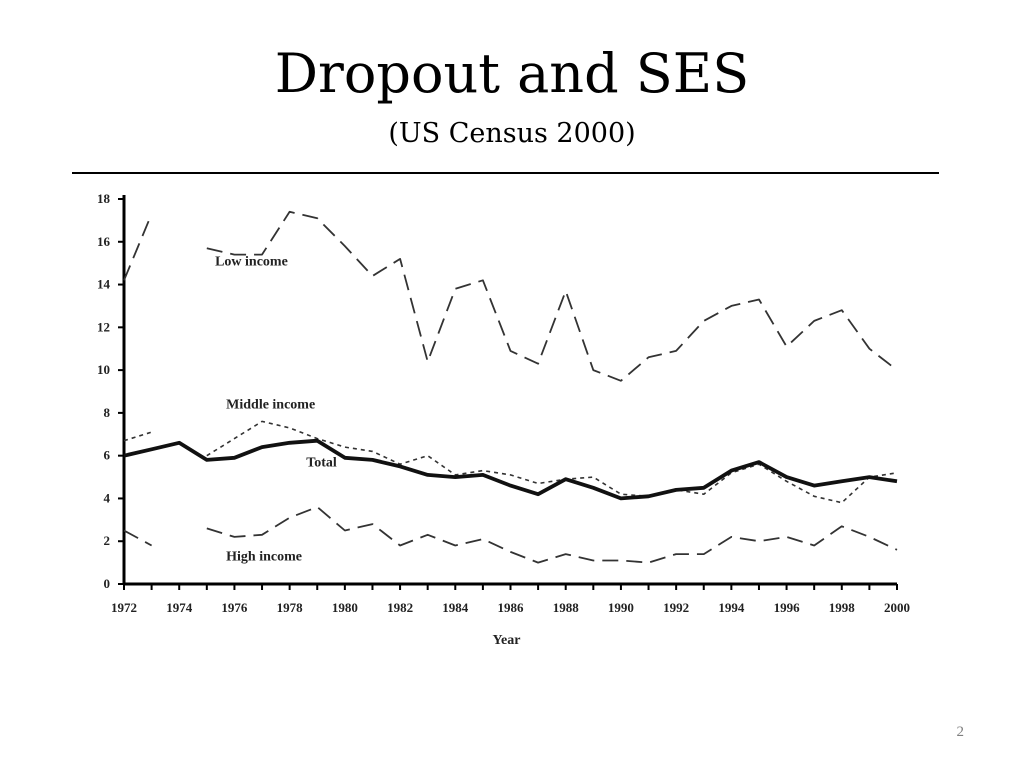 The width and height of the screenshot is (1024, 768). I want to click on x-tick-label: 1984, so click(455, 607).